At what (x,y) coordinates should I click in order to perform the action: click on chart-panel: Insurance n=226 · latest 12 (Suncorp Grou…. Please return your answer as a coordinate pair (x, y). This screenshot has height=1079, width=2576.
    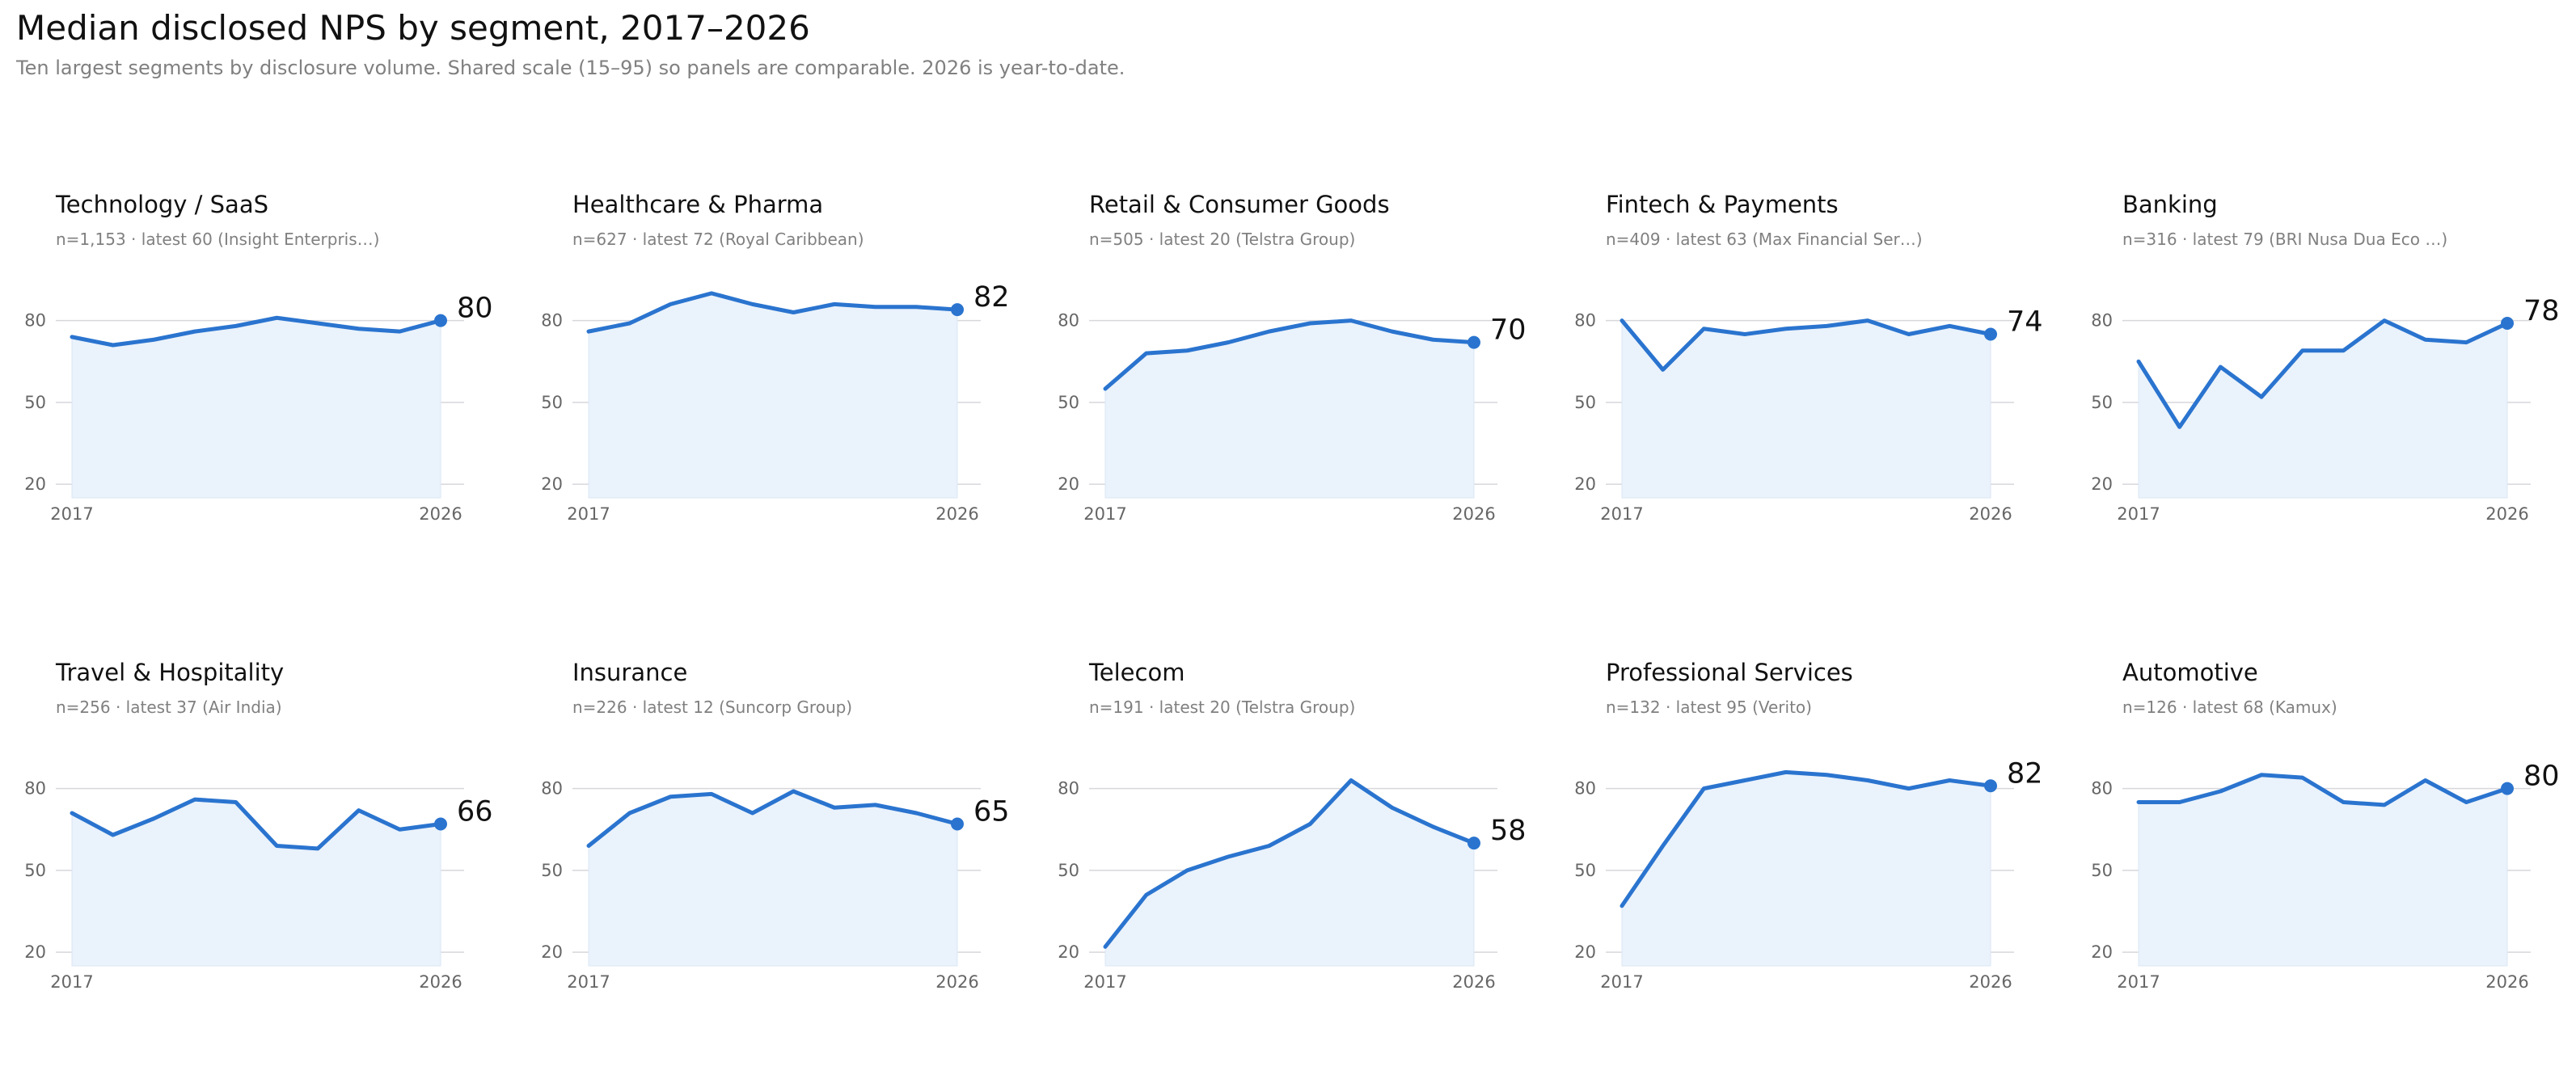
    Looking at the image, I should click on (783, 869).